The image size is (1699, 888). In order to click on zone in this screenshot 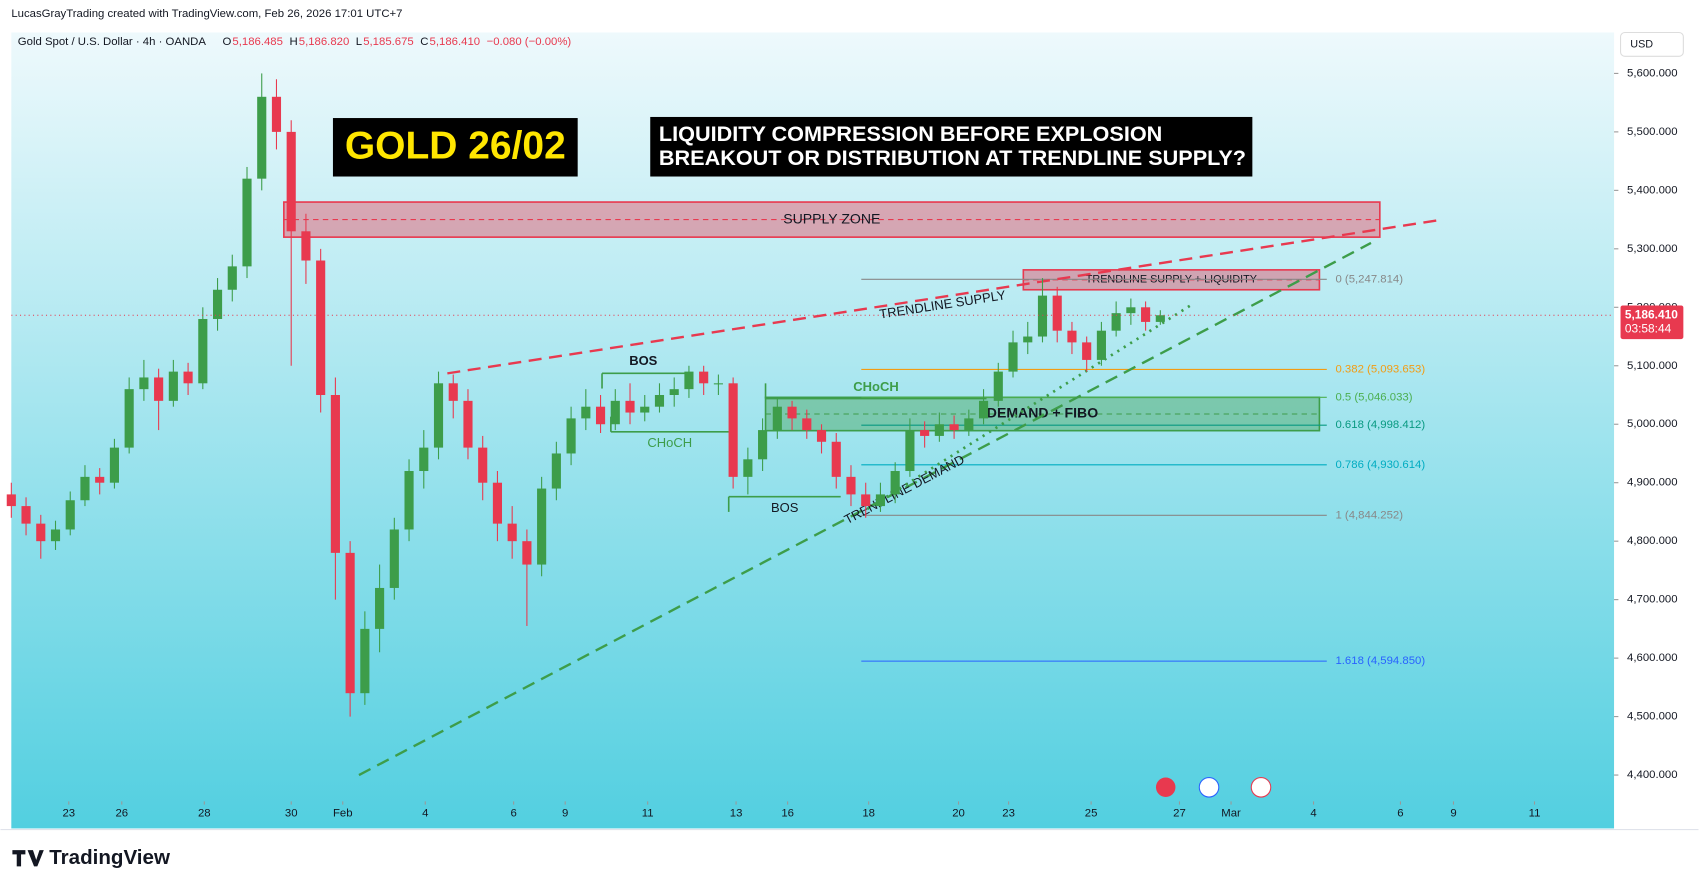, I will do `click(832, 219)`.